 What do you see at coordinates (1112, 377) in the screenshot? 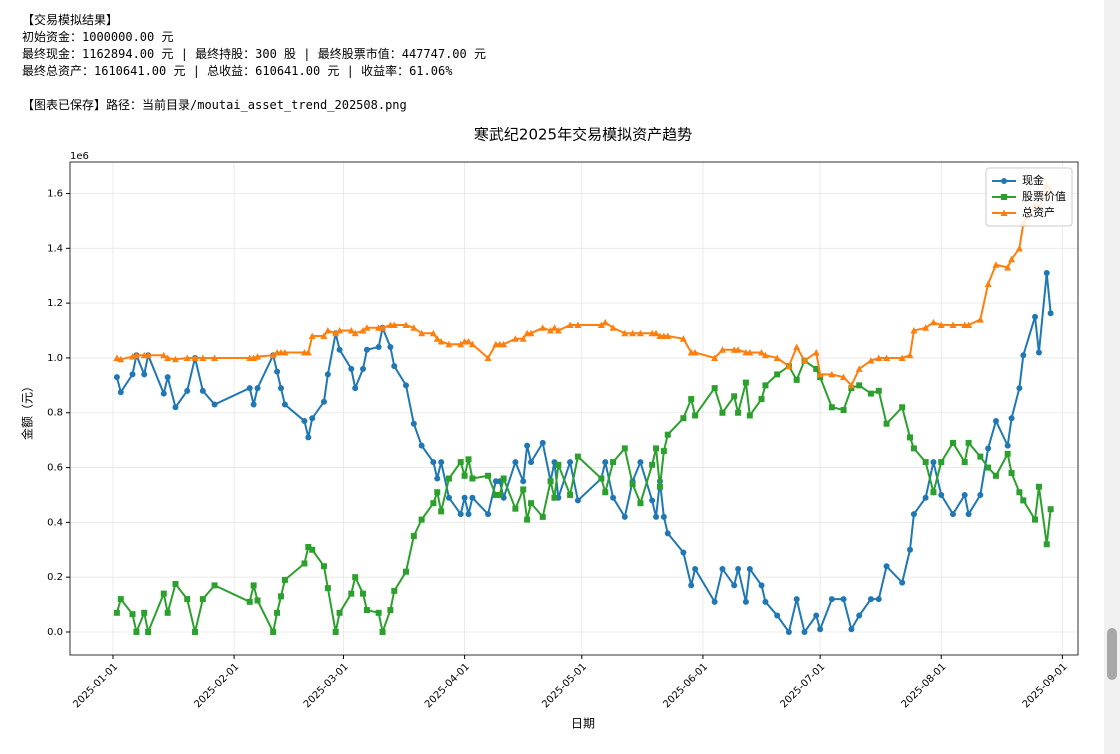
I see `scrollbar` at bounding box center [1112, 377].